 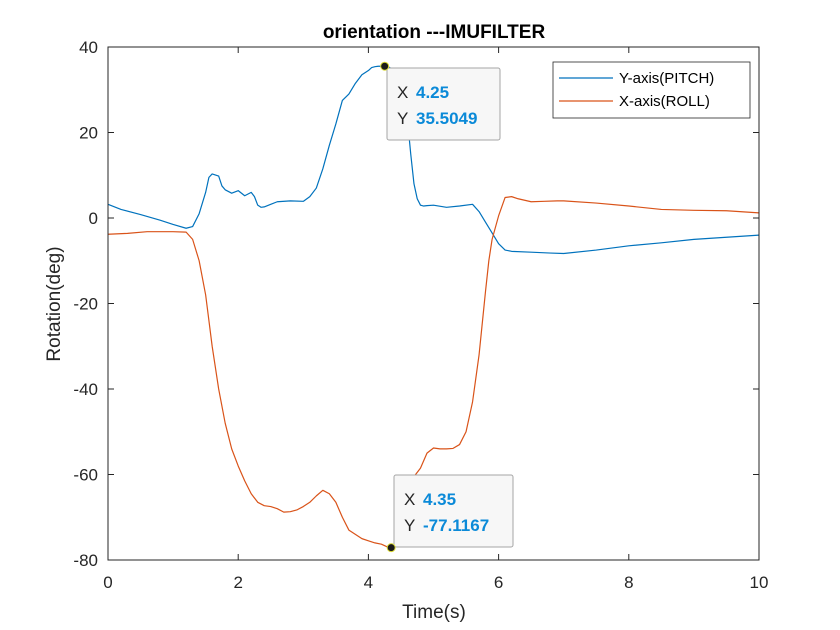 I want to click on x-tick-label: 8, so click(x=628, y=582).